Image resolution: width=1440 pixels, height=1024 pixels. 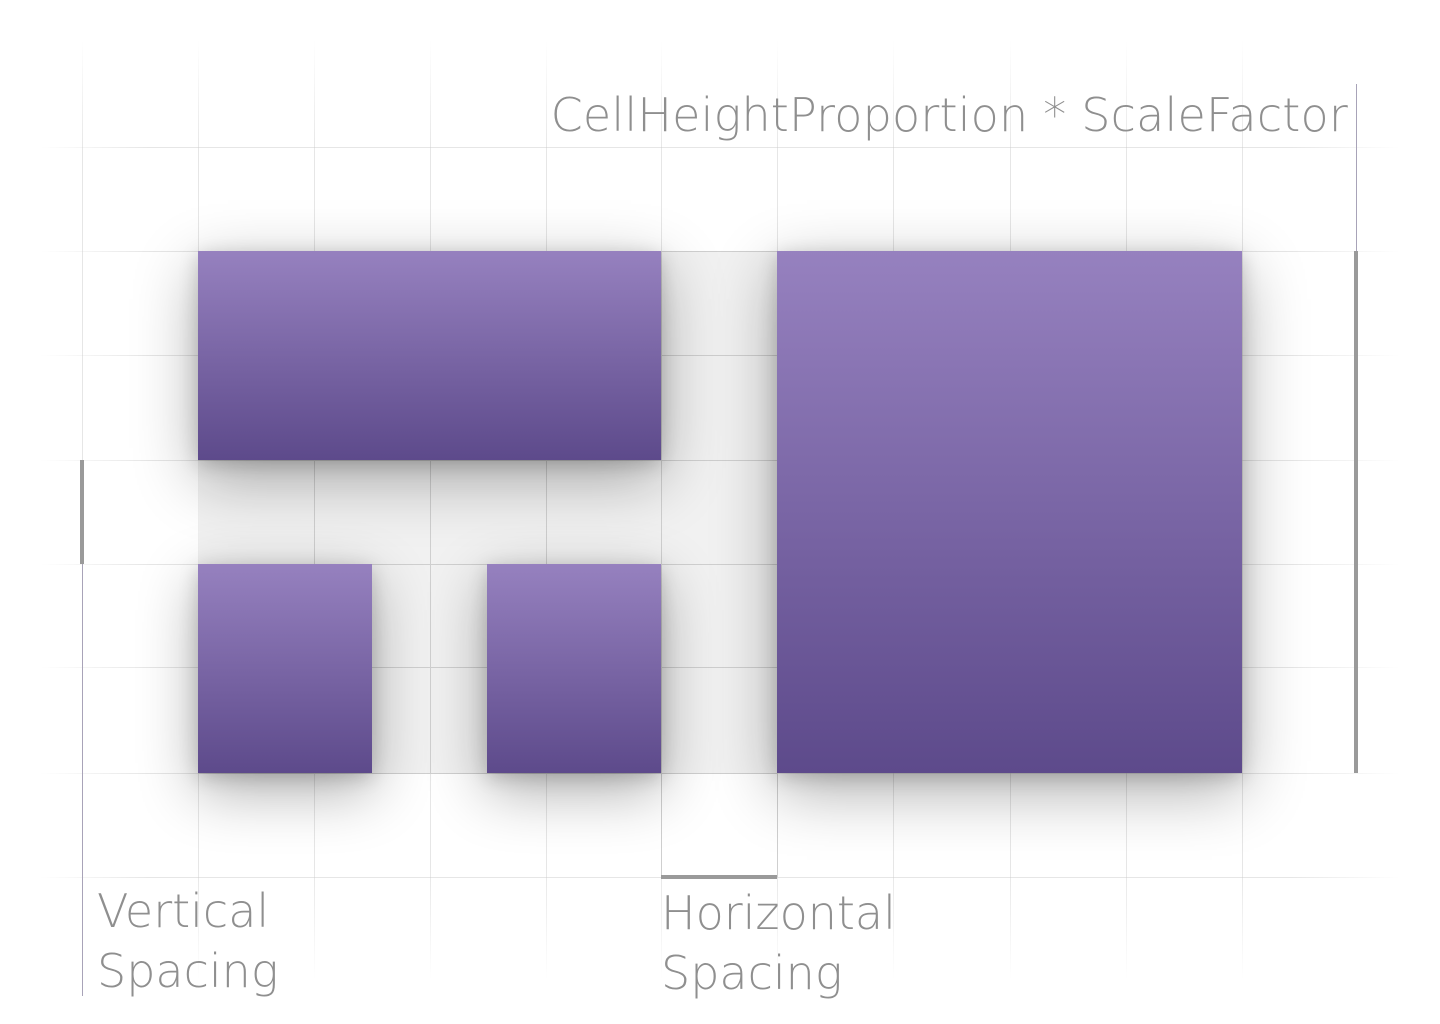 What do you see at coordinates (285, 668) in the screenshot?
I see `small-tile-left` at bounding box center [285, 668].